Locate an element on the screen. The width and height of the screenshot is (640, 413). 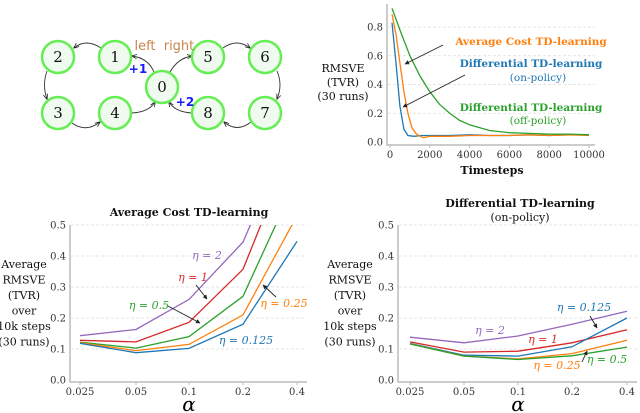
annotation-diff-off: Differential TD-learning is located at coordinates (531, 108).